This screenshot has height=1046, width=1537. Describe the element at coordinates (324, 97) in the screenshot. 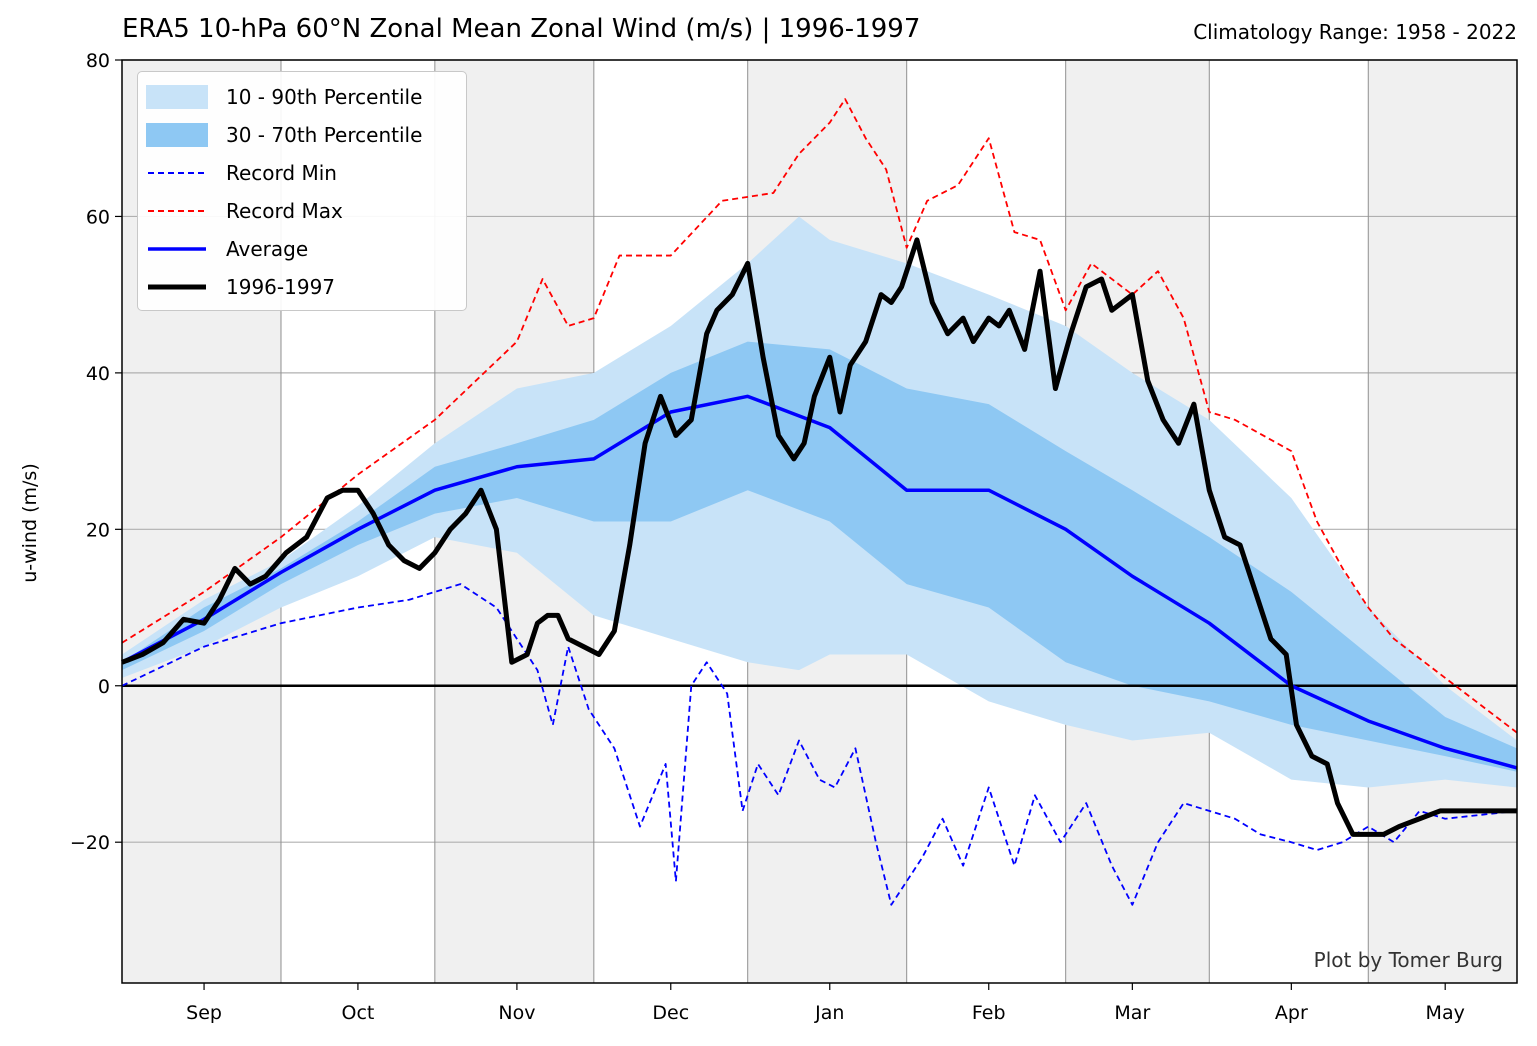

I see `legend-label-10-90: 10 - 90th Percentile` at that location.